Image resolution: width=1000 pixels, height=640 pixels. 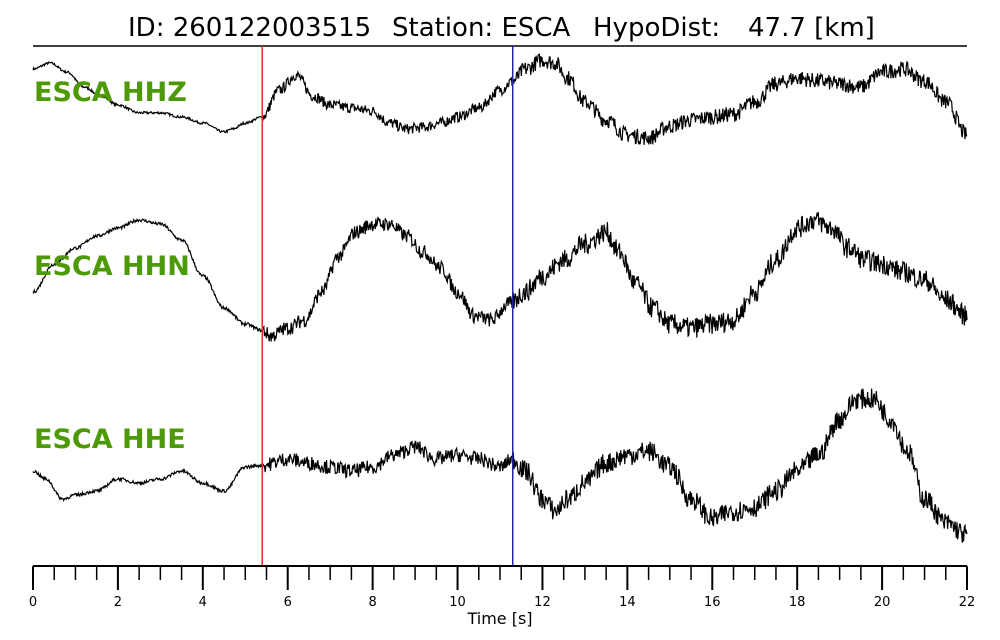 I want to click on channel-label-hhn: ESCA HHN, so click(x=112, y=266).